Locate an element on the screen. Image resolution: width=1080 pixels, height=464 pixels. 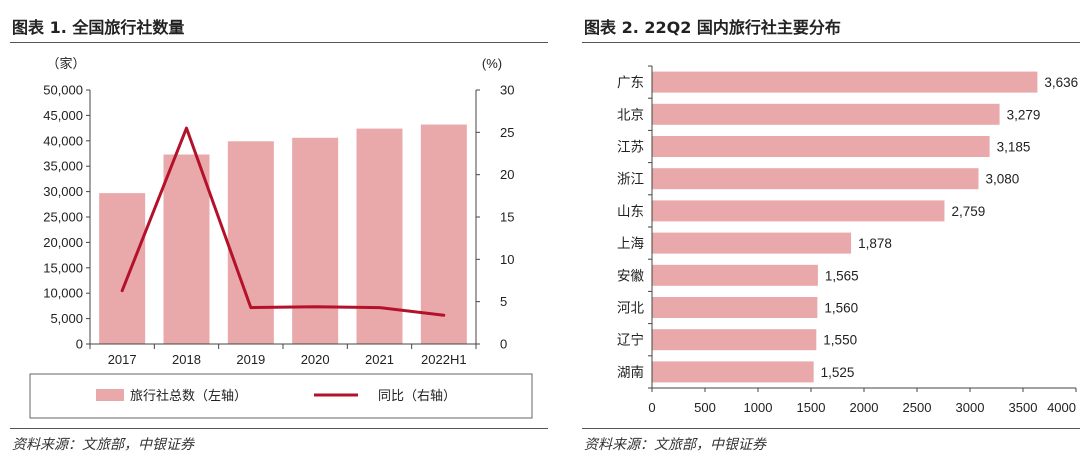
right-y-tick-label: 10 is located at coordinates (507, 259).